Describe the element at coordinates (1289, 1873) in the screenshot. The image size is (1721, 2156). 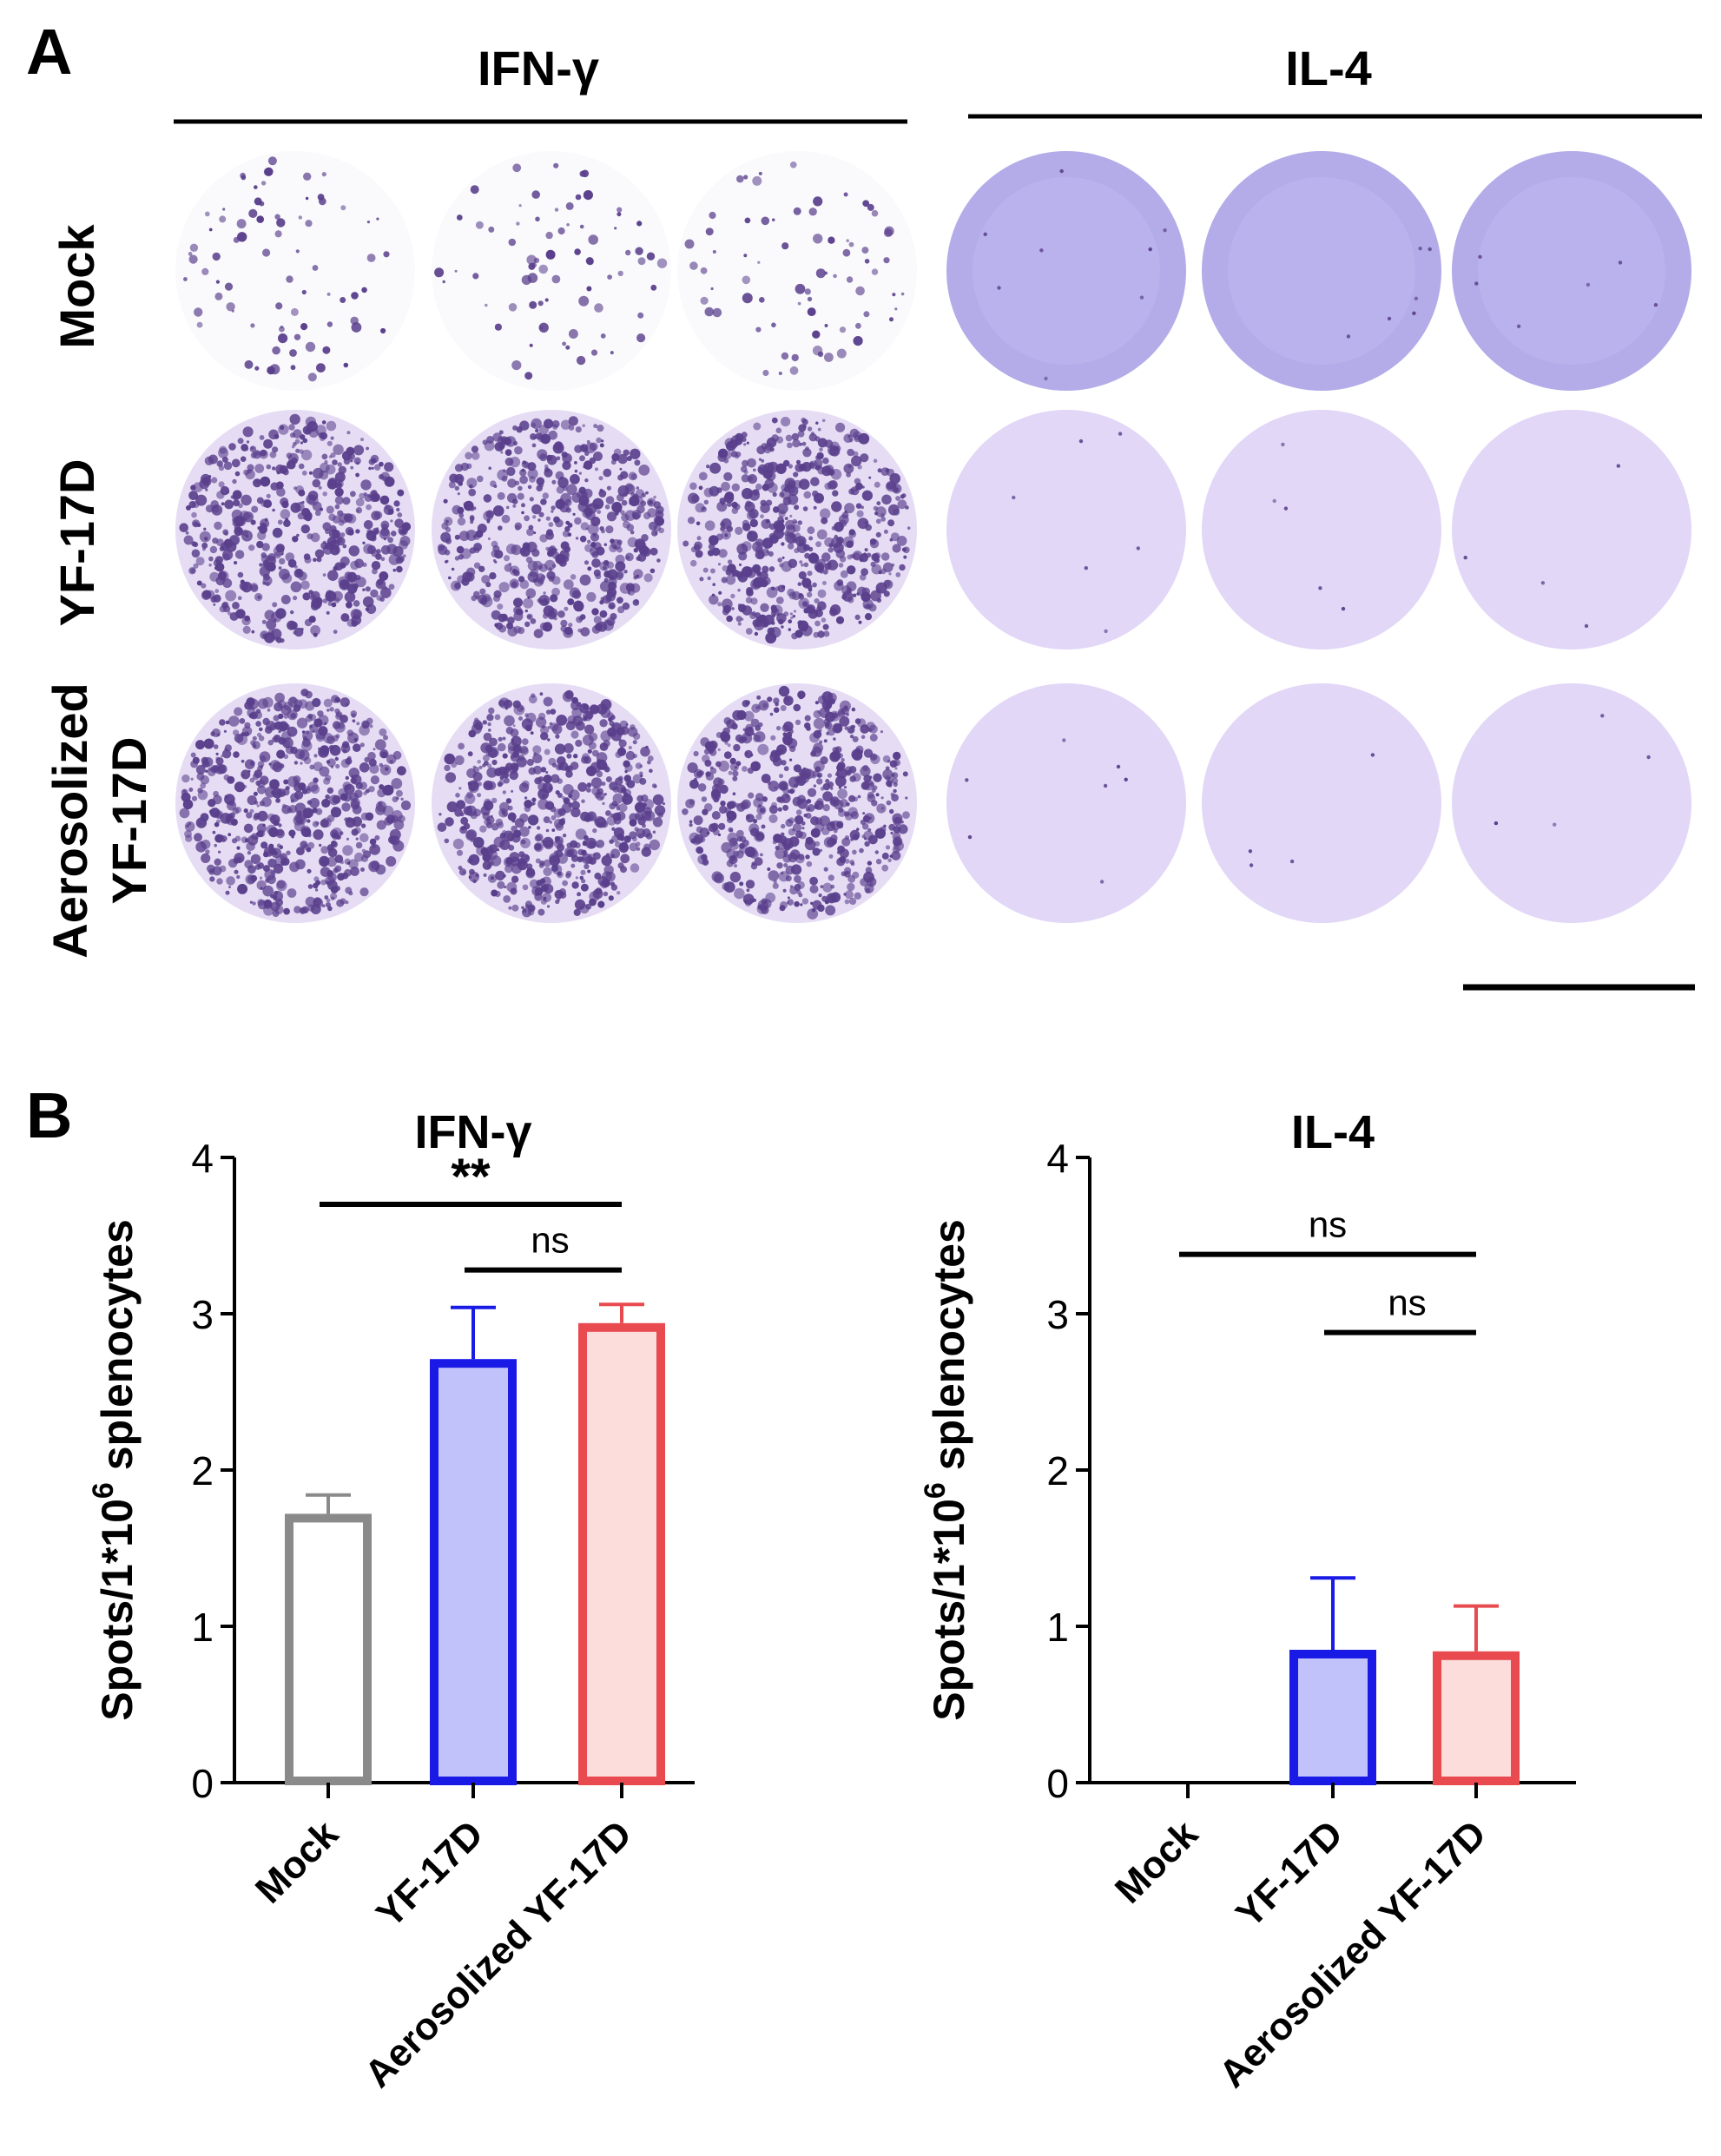
I see `x-tick-label: YF-17D` at that location.